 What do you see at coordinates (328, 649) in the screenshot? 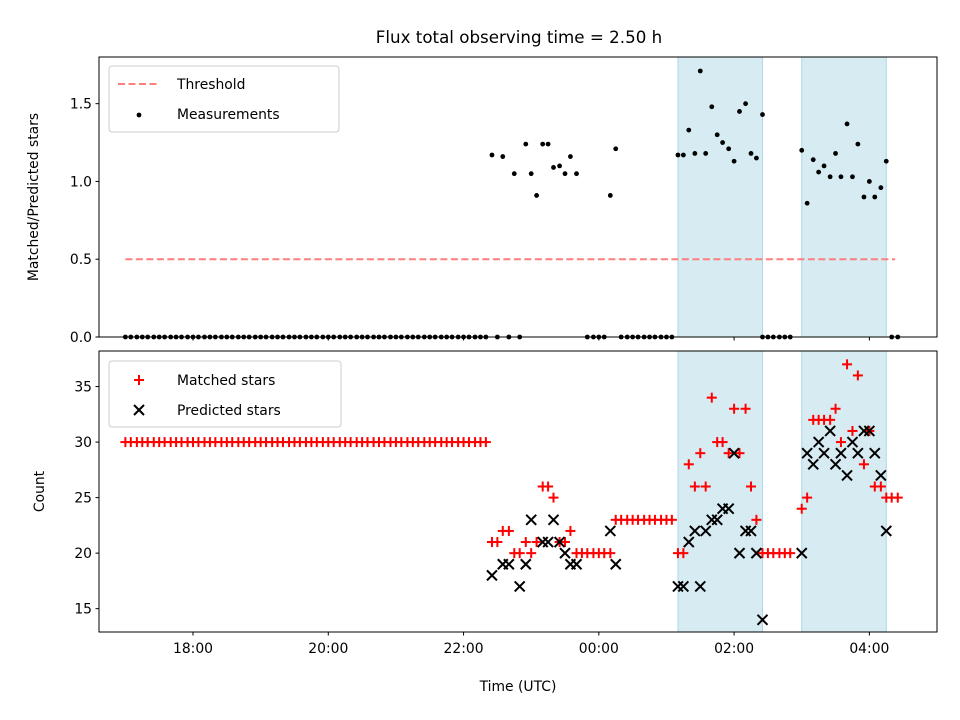
I see `x-tick-label: 20:00` at bounding box center [328, 649].